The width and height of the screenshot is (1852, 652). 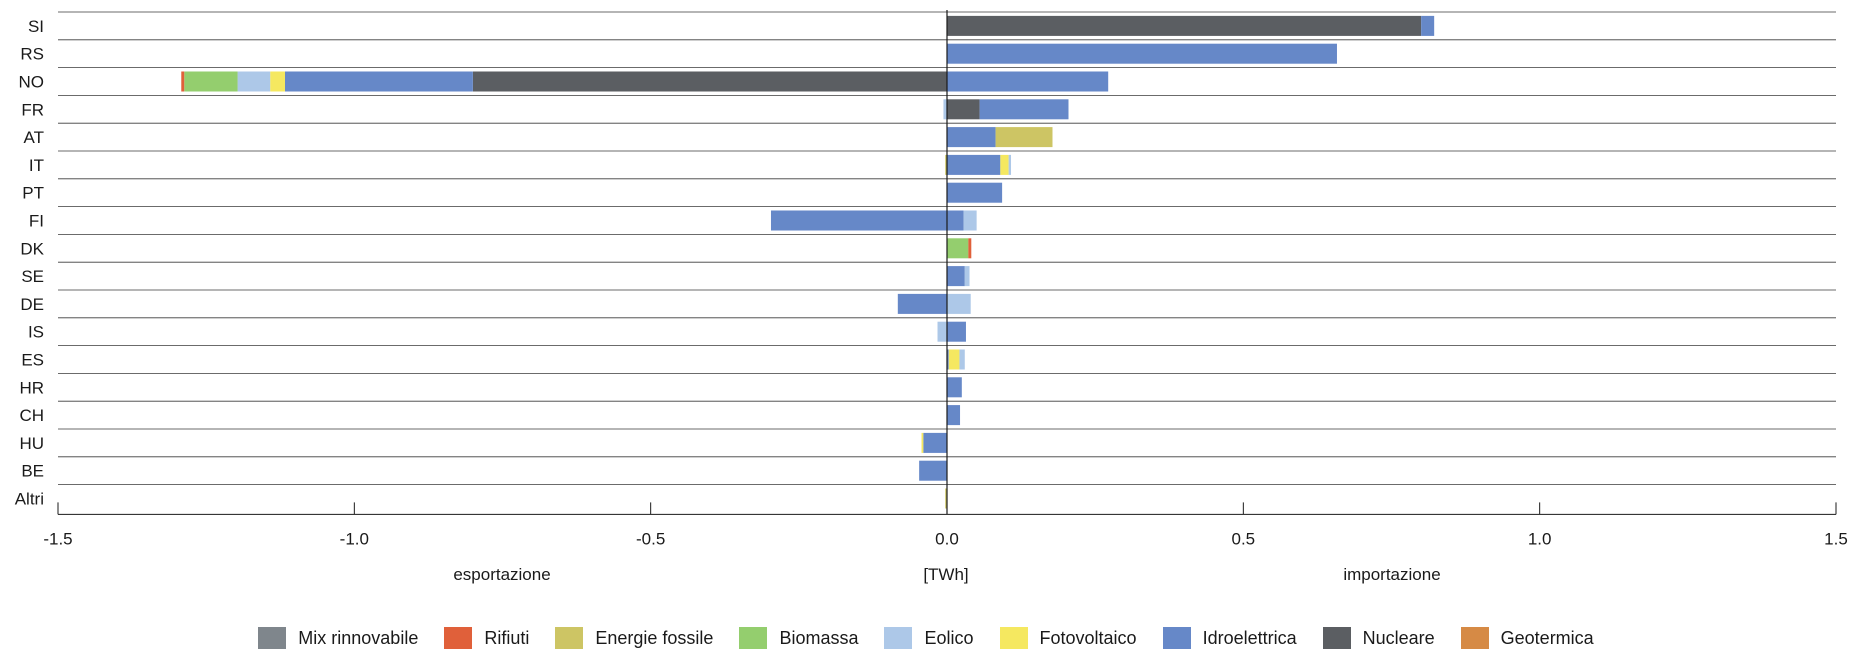 What do you see at coordinates (1836, 538) in the screenshot?
I see `x-tick-label: 1.5` at bounding box center [1836, 538].